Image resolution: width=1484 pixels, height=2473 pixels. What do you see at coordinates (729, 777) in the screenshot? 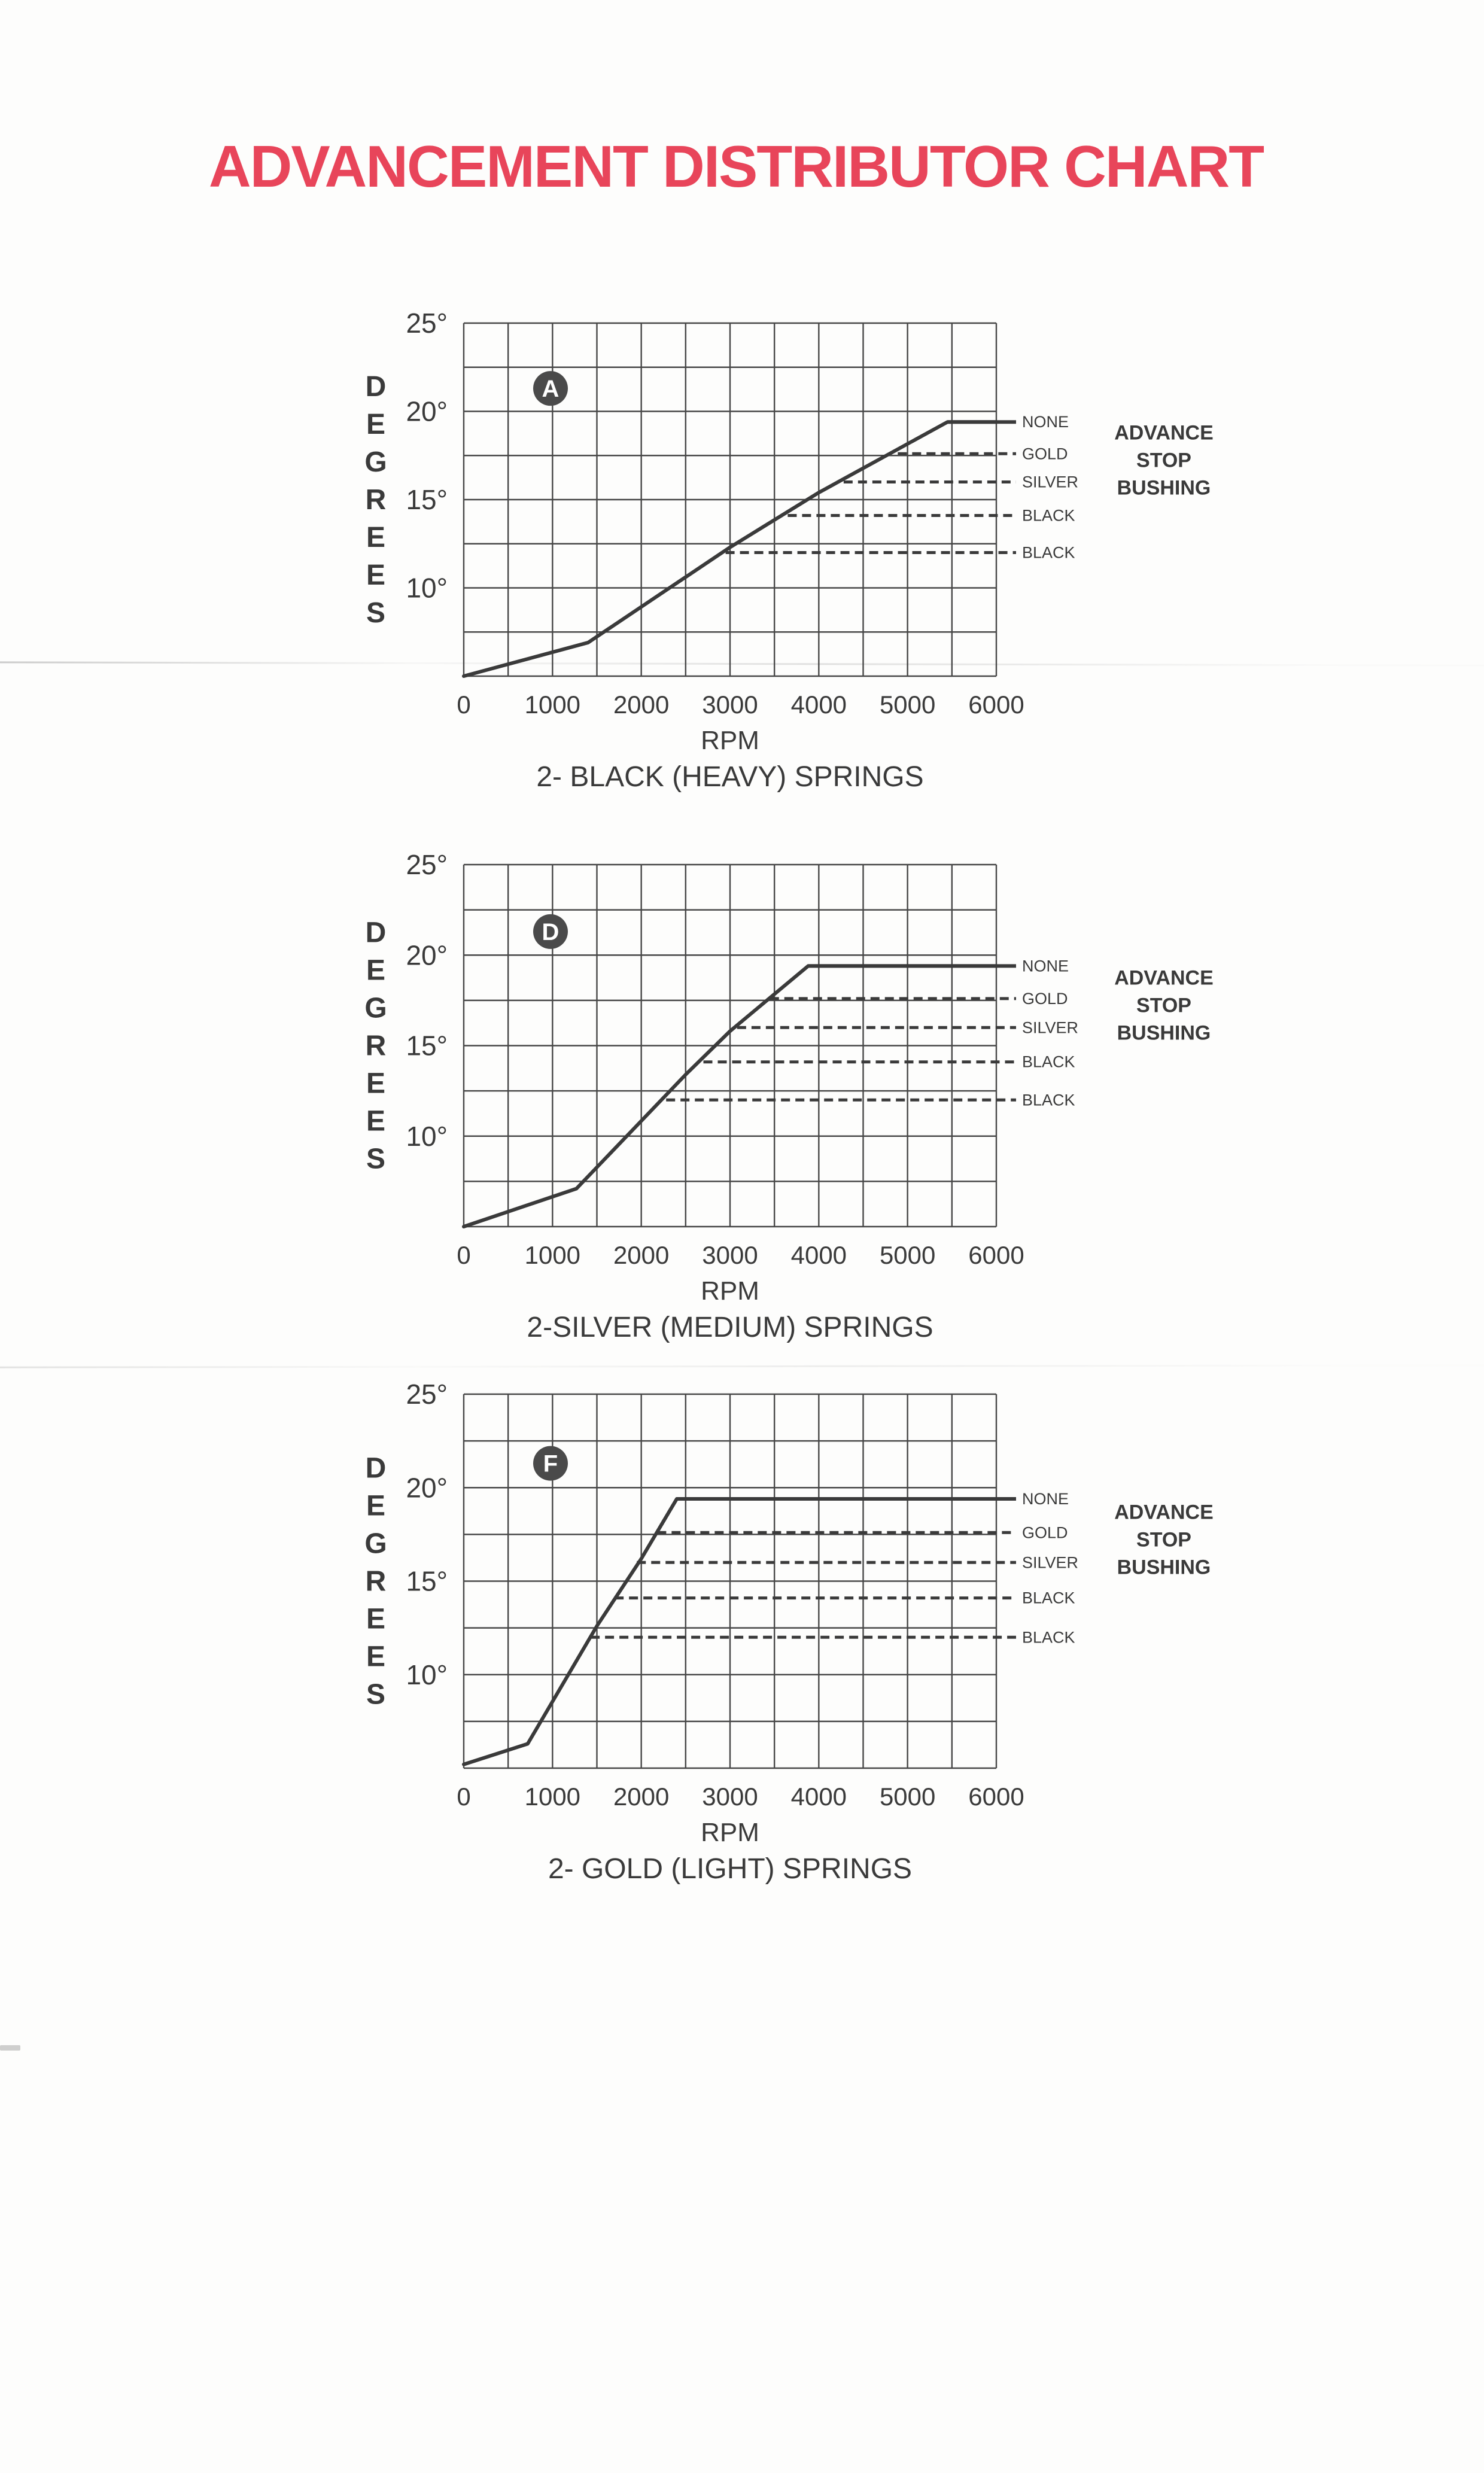
I see `chart-caption: 2- BLACK (HEAVY) SPRINGS` at bounding box center [729, 777].